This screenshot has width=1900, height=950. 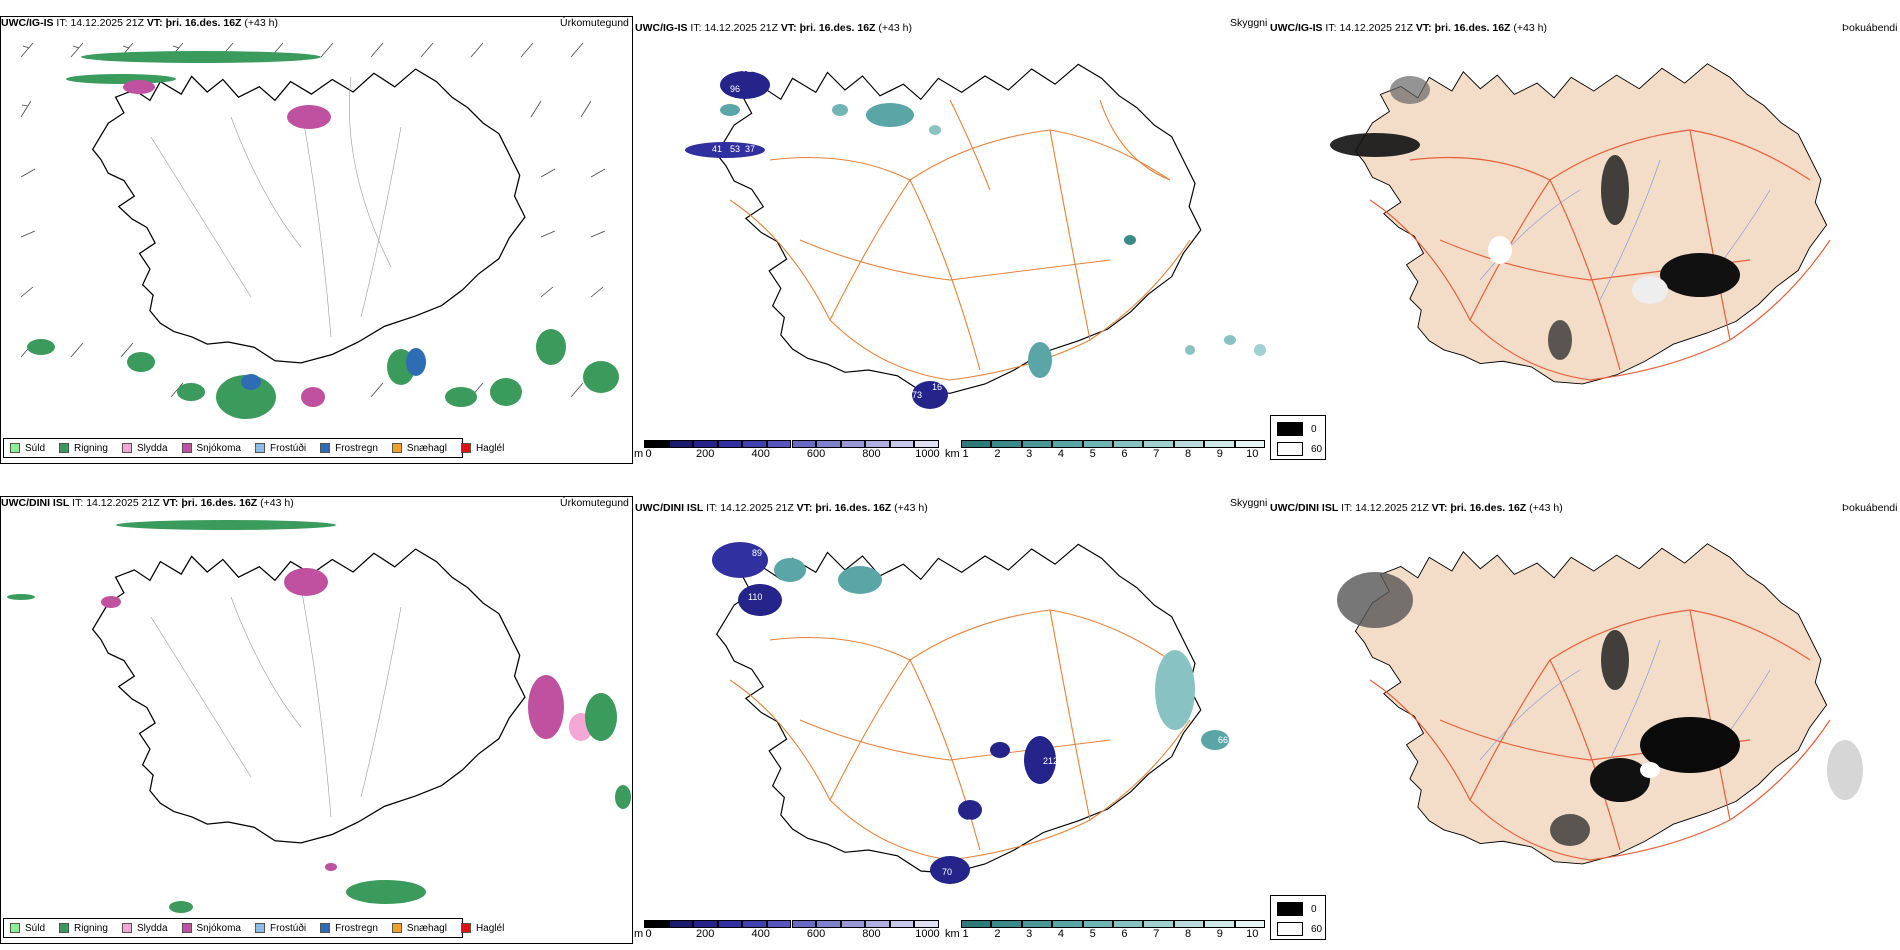 What do you see at coordinates (259, 448) in the screenshot?
I see `legend-swatch-frostudi` at bounding box center [259, 448].